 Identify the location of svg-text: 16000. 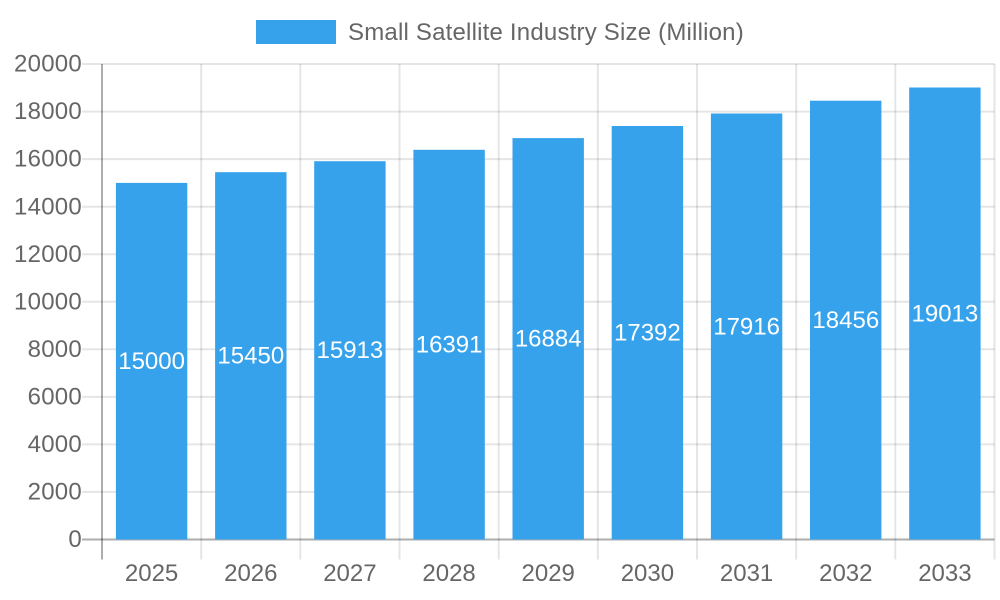
(48, 159).